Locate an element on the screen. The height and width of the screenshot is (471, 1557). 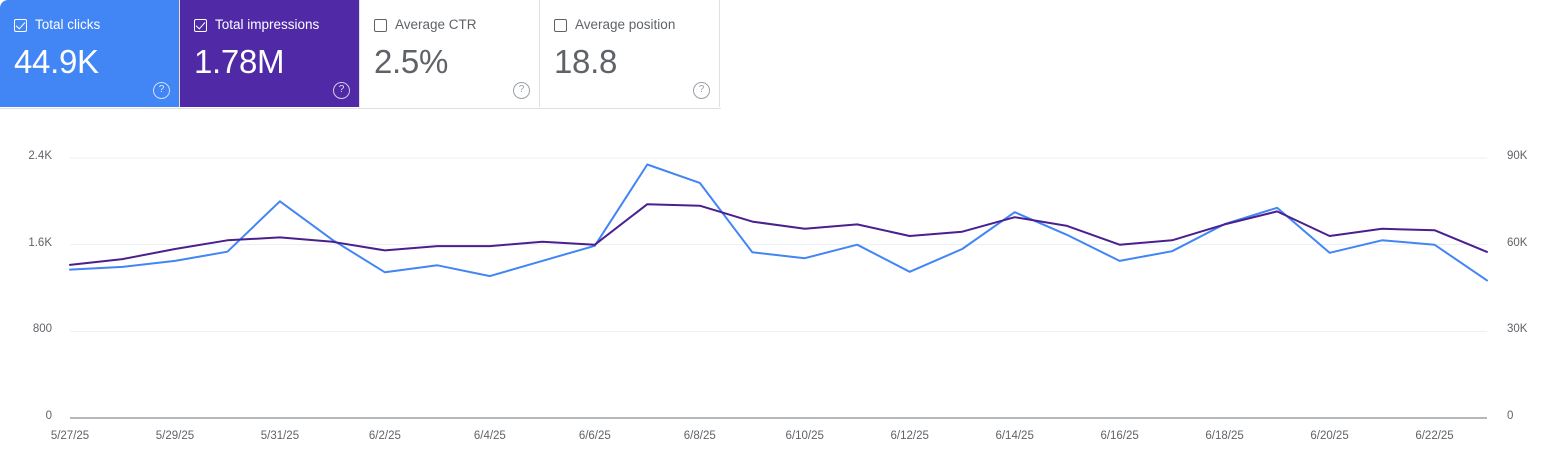
metric-card-header: Average CTR is located at coordinates (449, 25).